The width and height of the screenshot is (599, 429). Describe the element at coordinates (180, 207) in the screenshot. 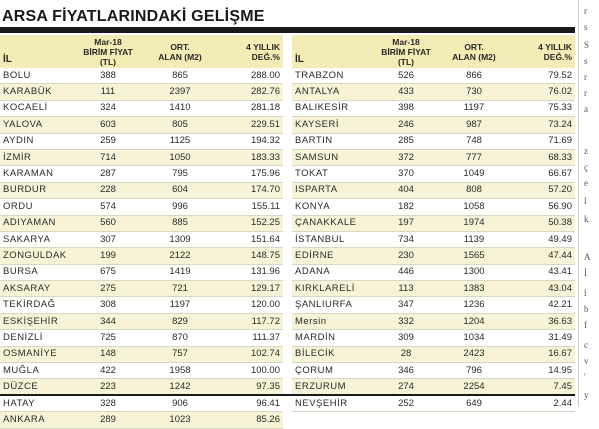

I see `cell-ort-alan: 996` at that location.